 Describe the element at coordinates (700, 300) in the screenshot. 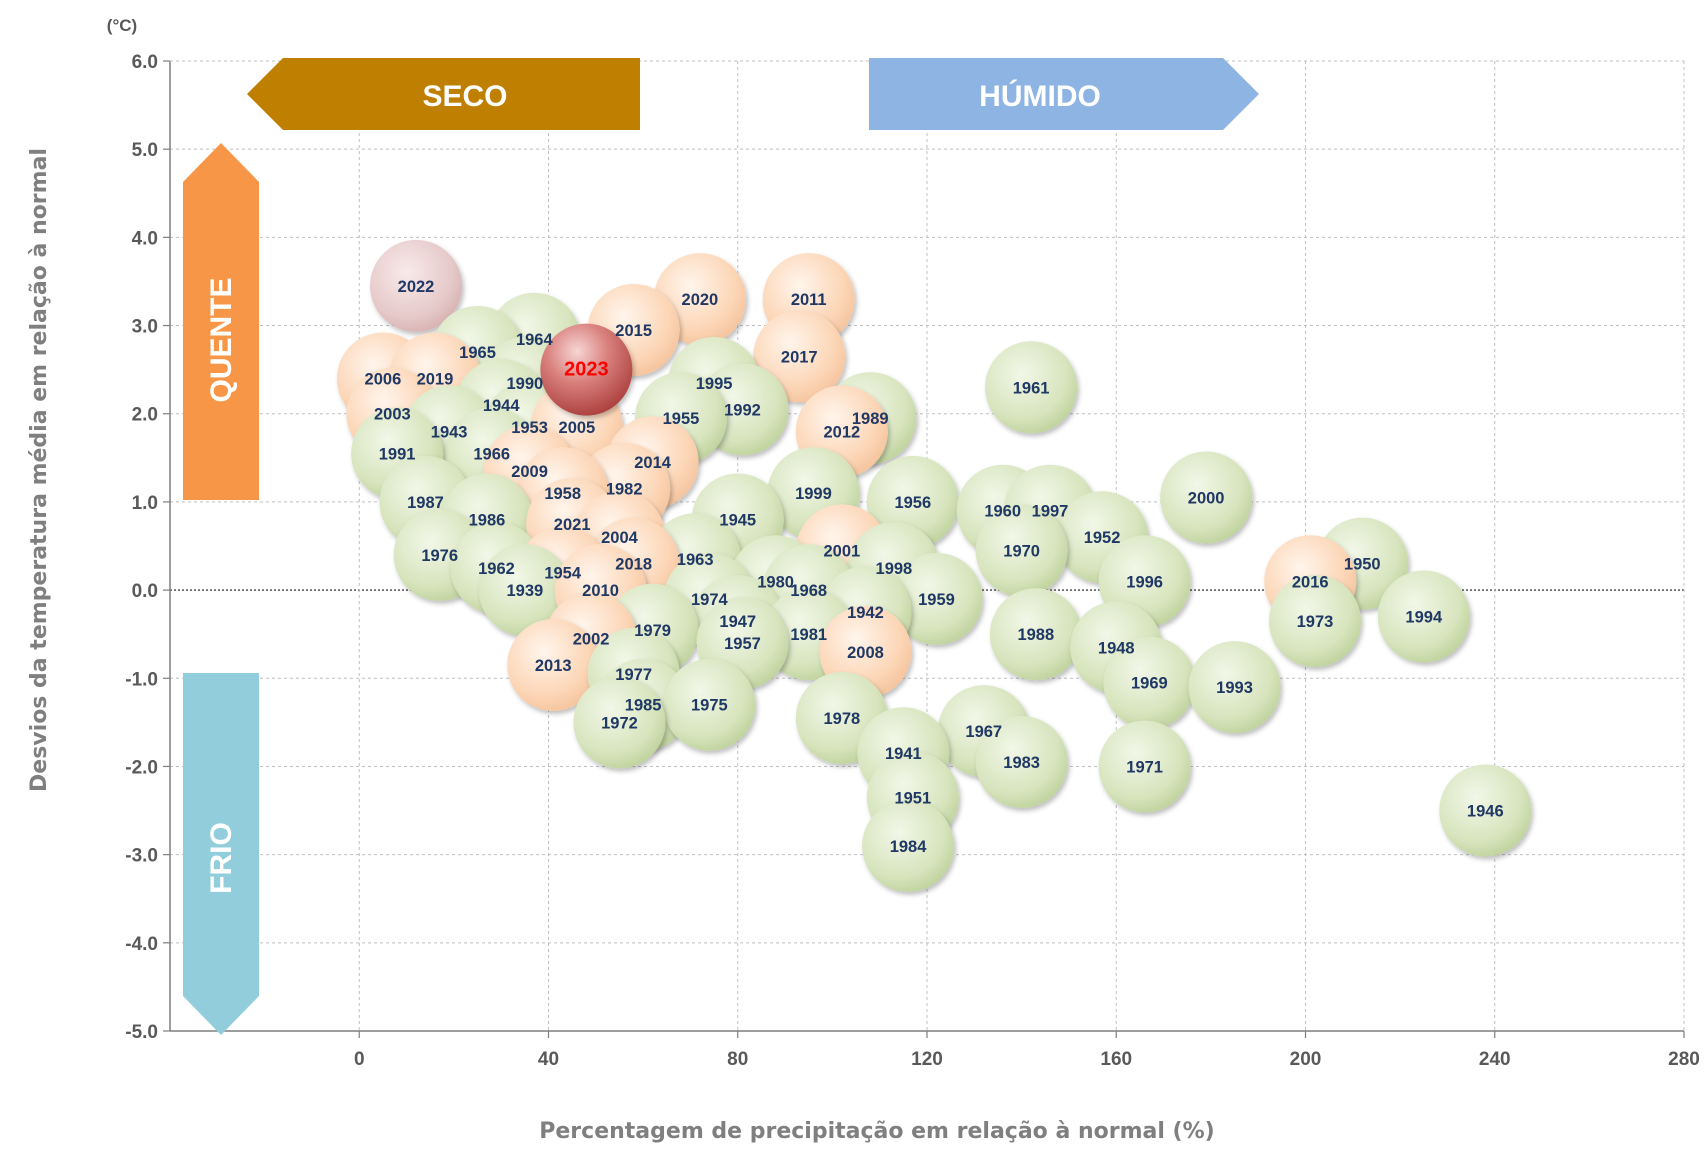

I see `bubble-label: 2020` at that location.